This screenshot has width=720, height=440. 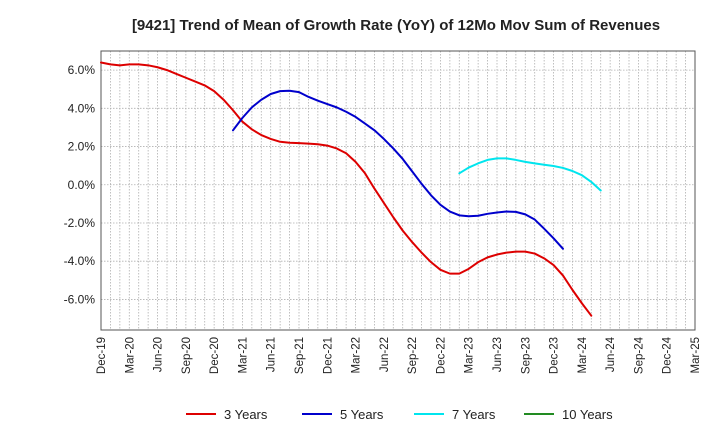 What do you see at coordinates (187, 355) in the screenshot?
I see `x-tick-label: Sep-20` at bounding box center [187, 355].